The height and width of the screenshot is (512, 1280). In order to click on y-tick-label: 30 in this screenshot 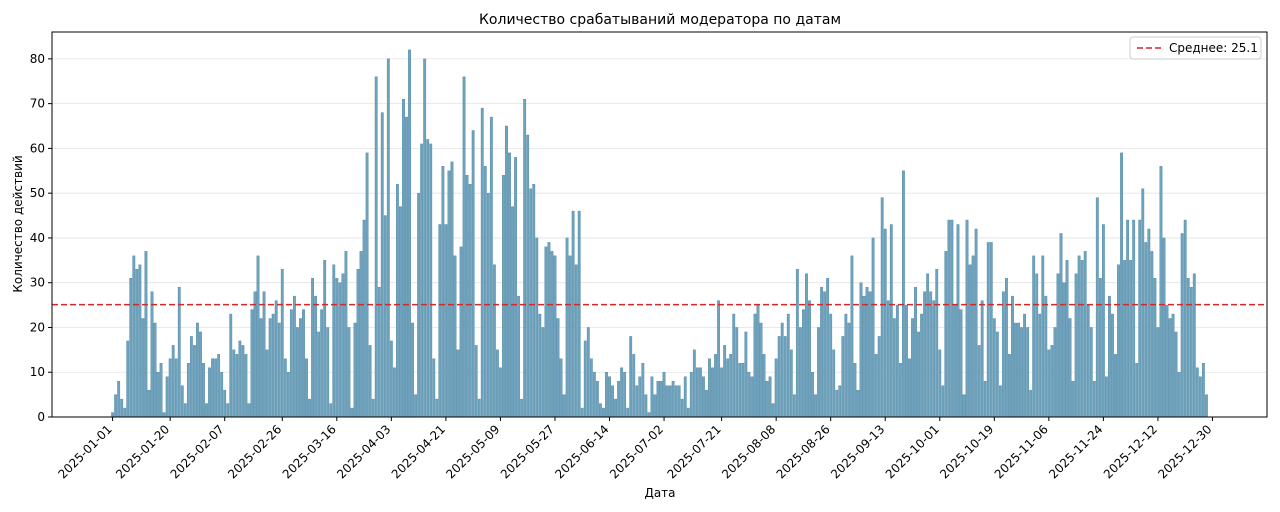, I will do `click(37, 283)`.